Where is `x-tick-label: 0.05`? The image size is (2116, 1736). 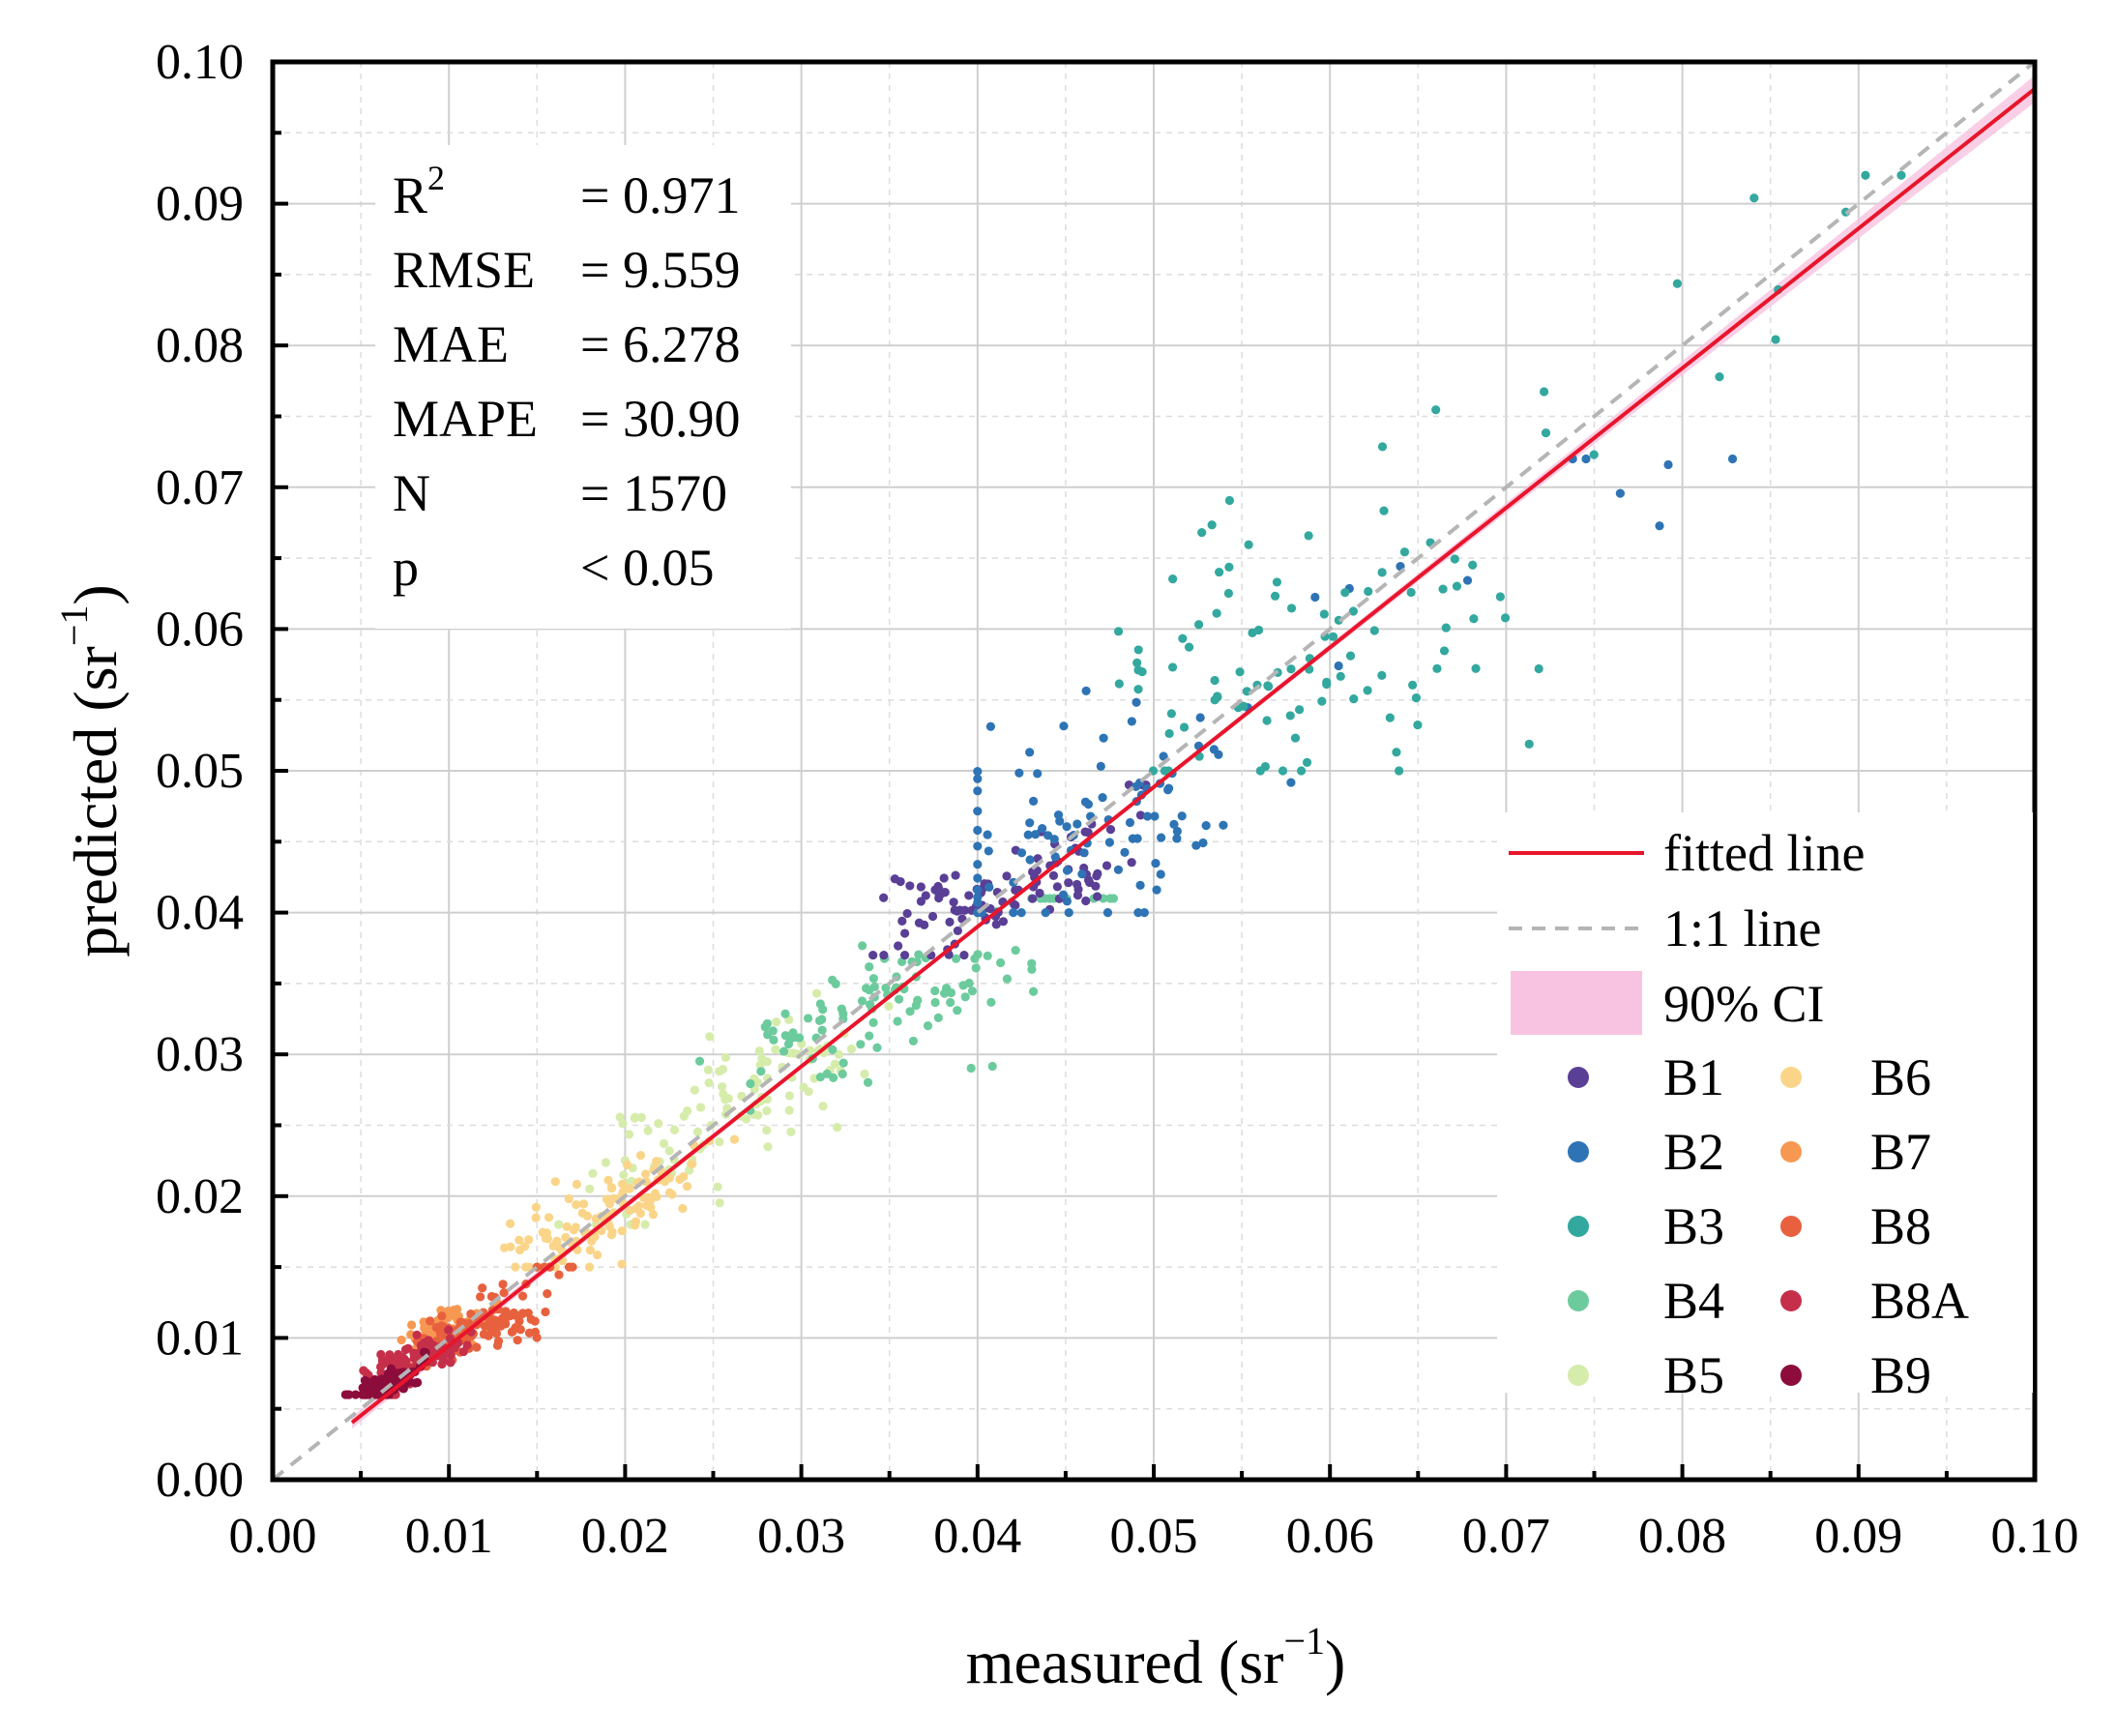
x-tick-label: 0.05 is located at coordinates (1154, 1536).